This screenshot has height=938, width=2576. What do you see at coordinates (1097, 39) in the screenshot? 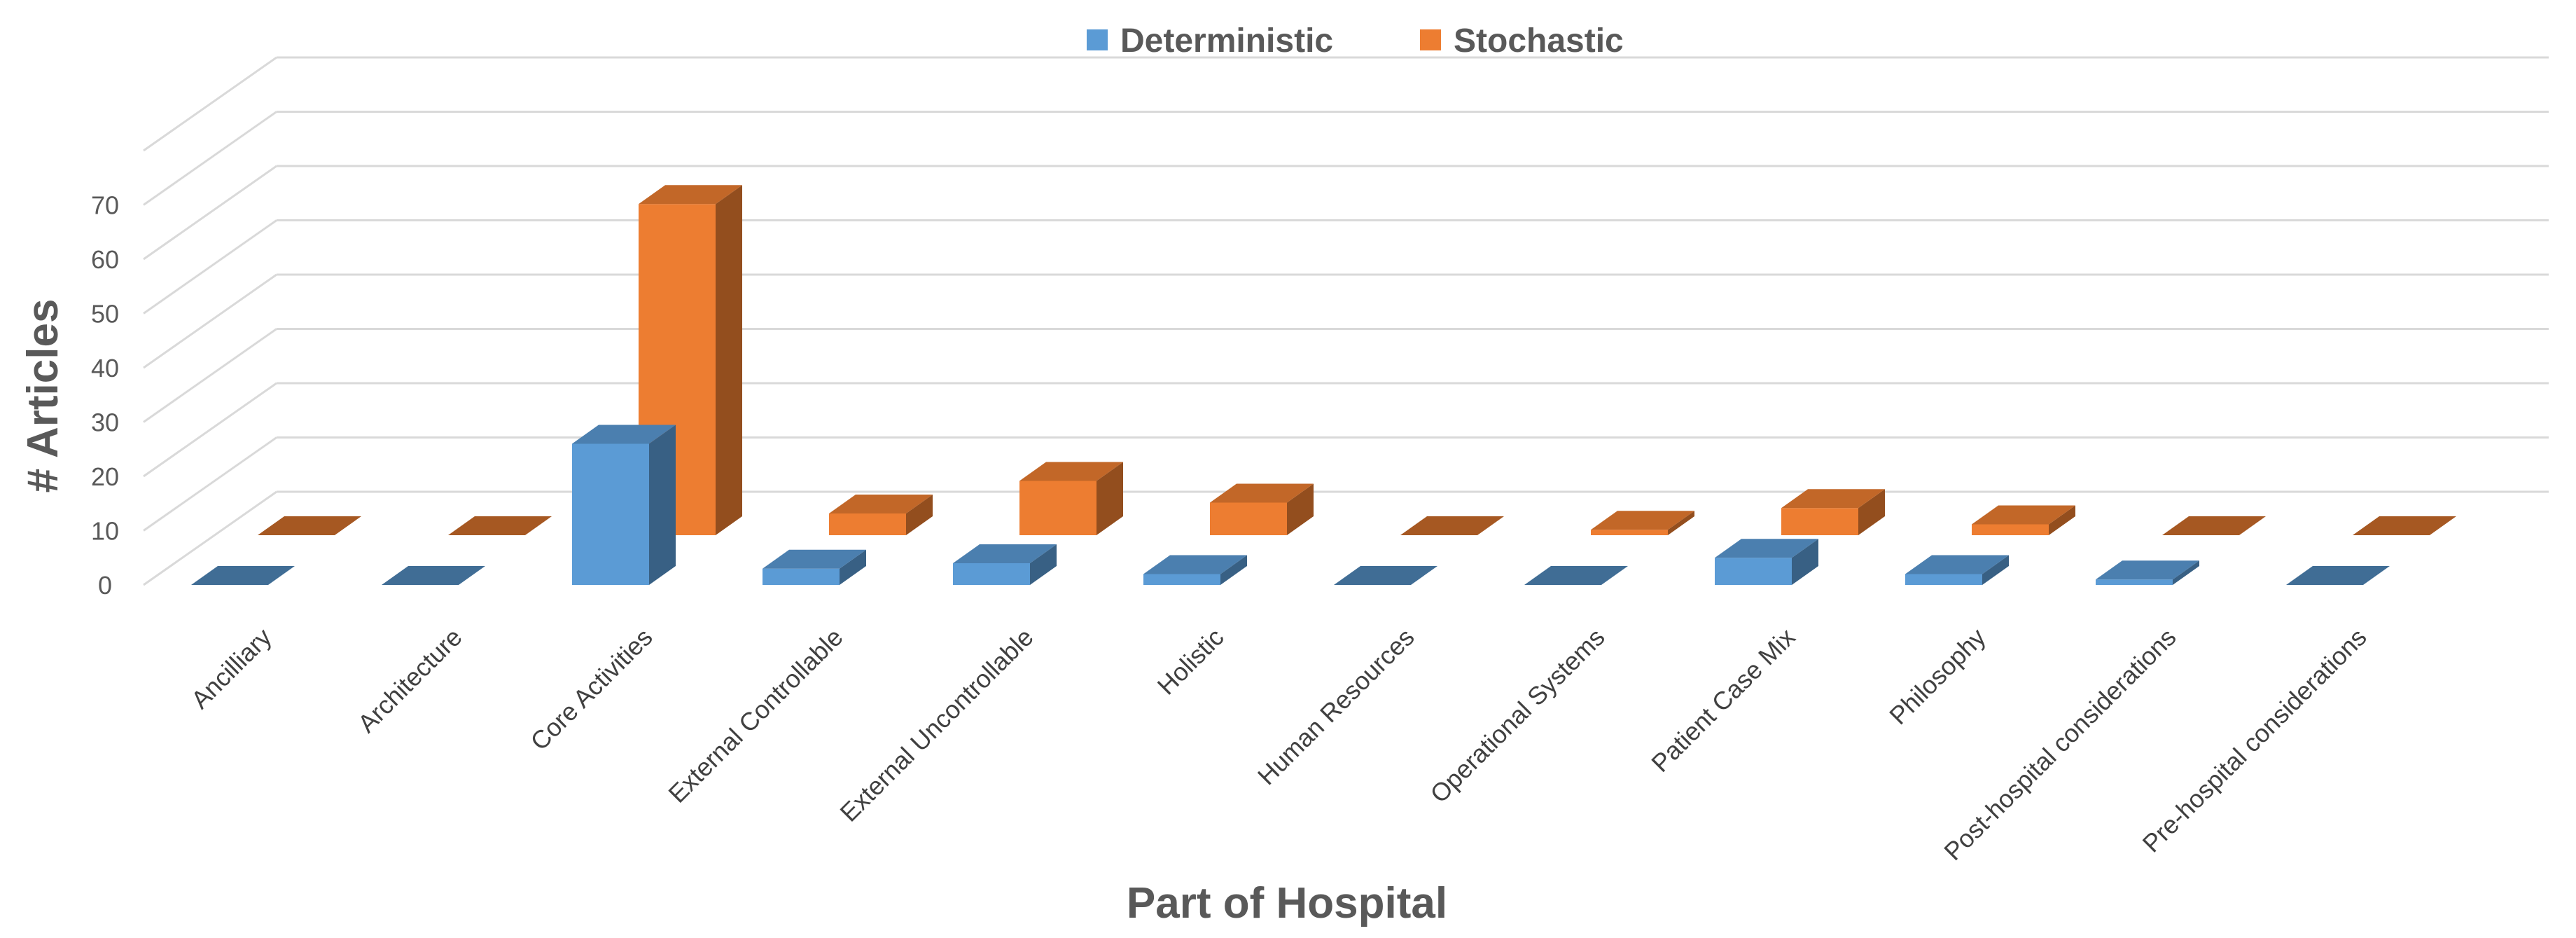
I see `legend-swatch-deterministic` at bounding box center [1097, 39].